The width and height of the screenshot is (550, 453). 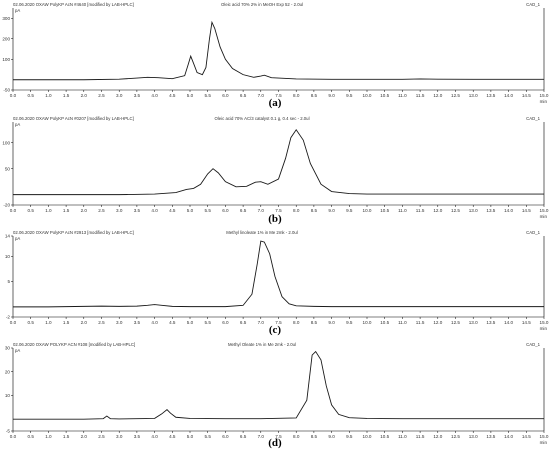 What do you see at coordinates (48, 210) in the screenshot?
I see `x-tick-label: 1.0` at bounding box center [48, 210].